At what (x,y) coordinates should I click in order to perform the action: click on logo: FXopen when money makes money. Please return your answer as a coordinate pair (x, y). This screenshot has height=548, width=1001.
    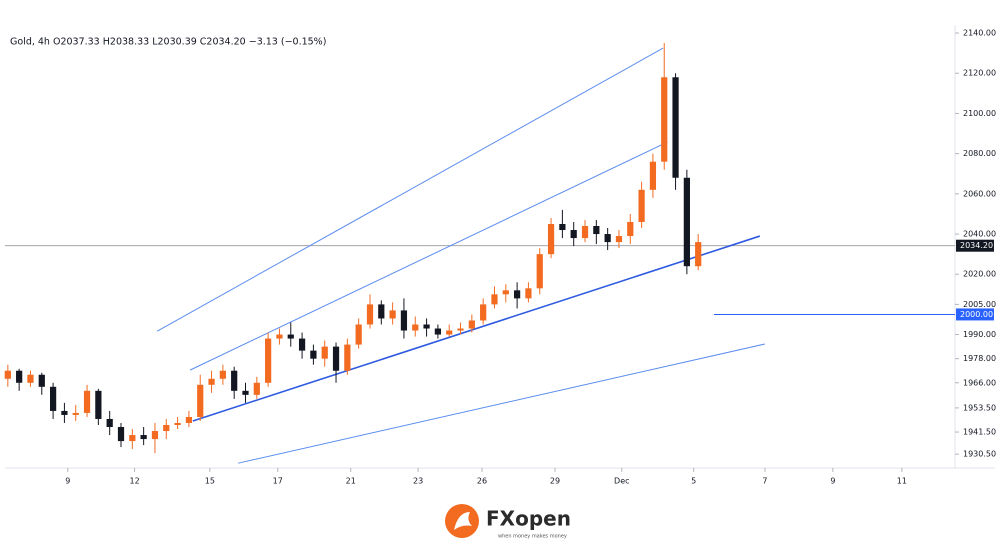
    Looking at the image, I should click on (508, 522).